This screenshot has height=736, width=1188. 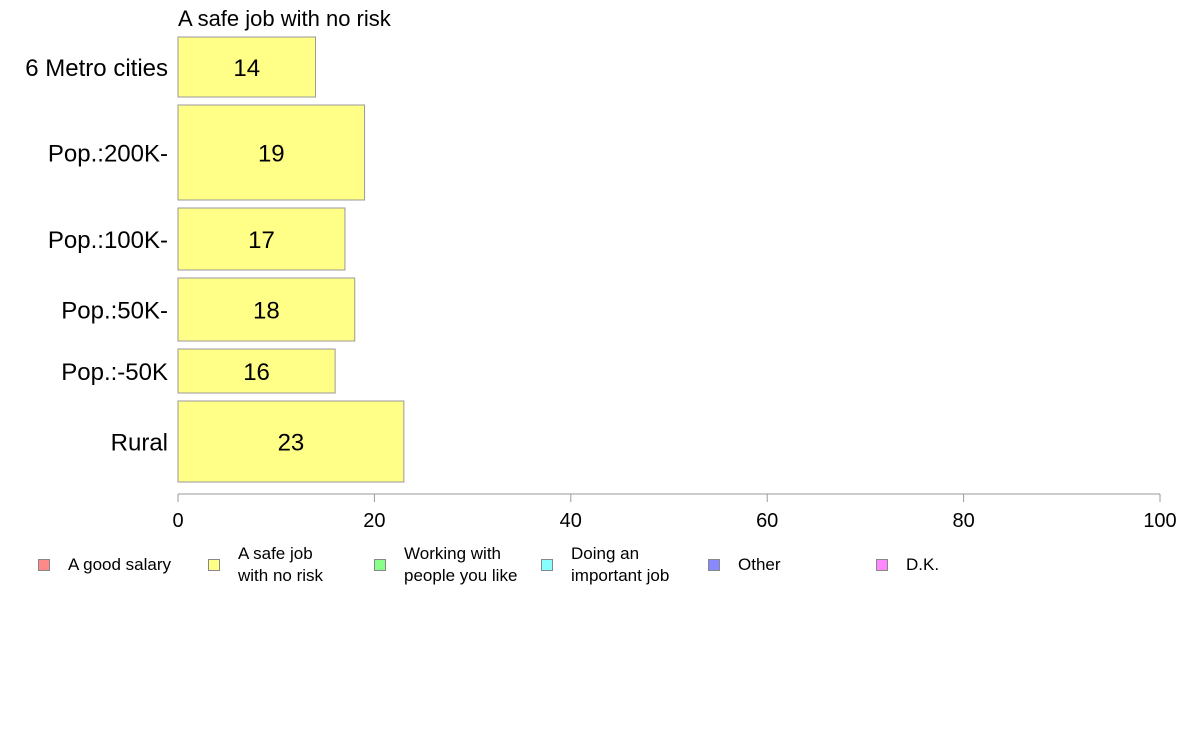 I want to click on legend-item: Other, so click(x=744, y=565).